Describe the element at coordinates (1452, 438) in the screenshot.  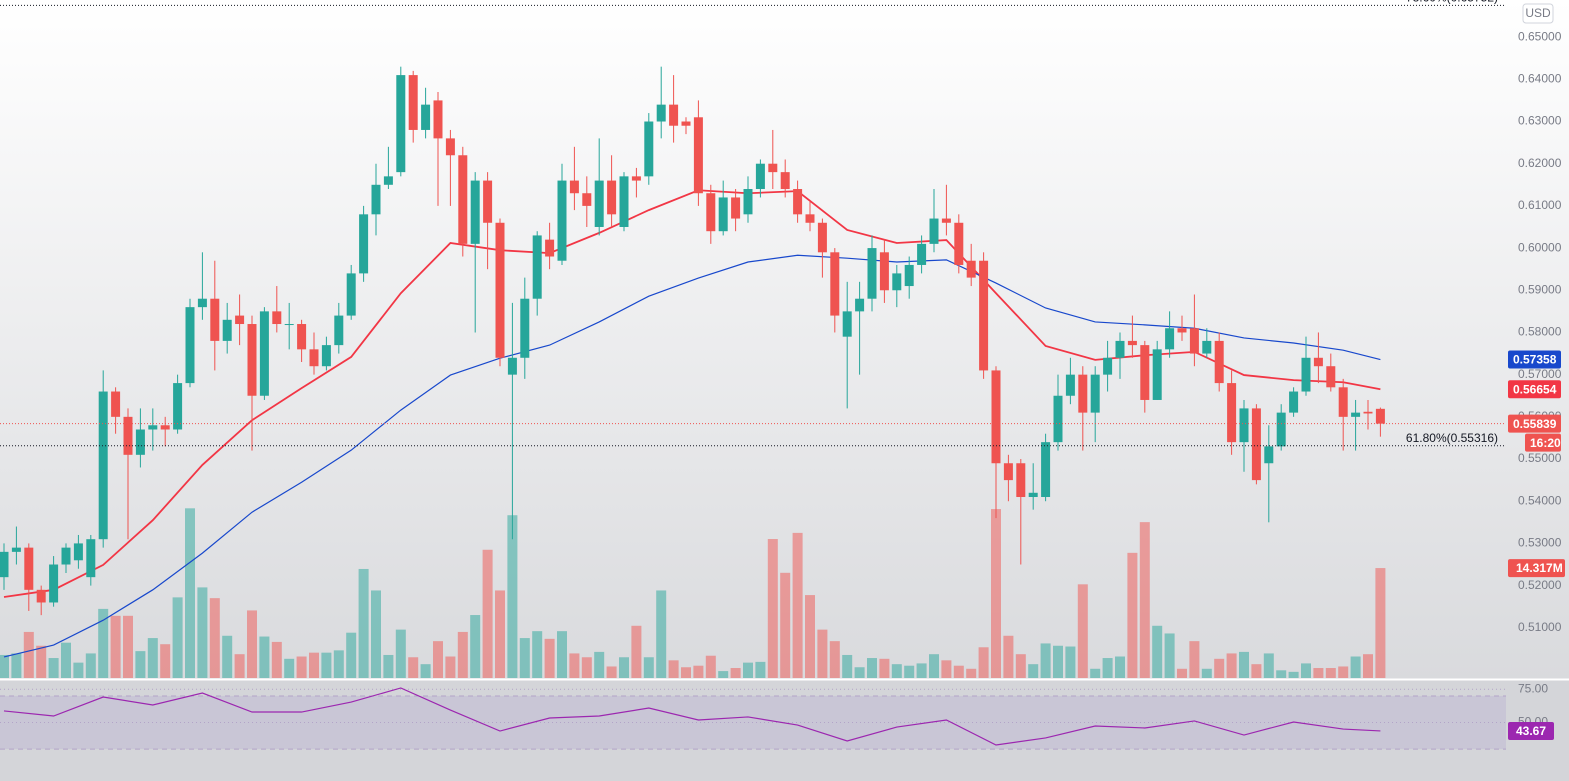
I see `fib-label: 61.80%(0.55316)` at that location.